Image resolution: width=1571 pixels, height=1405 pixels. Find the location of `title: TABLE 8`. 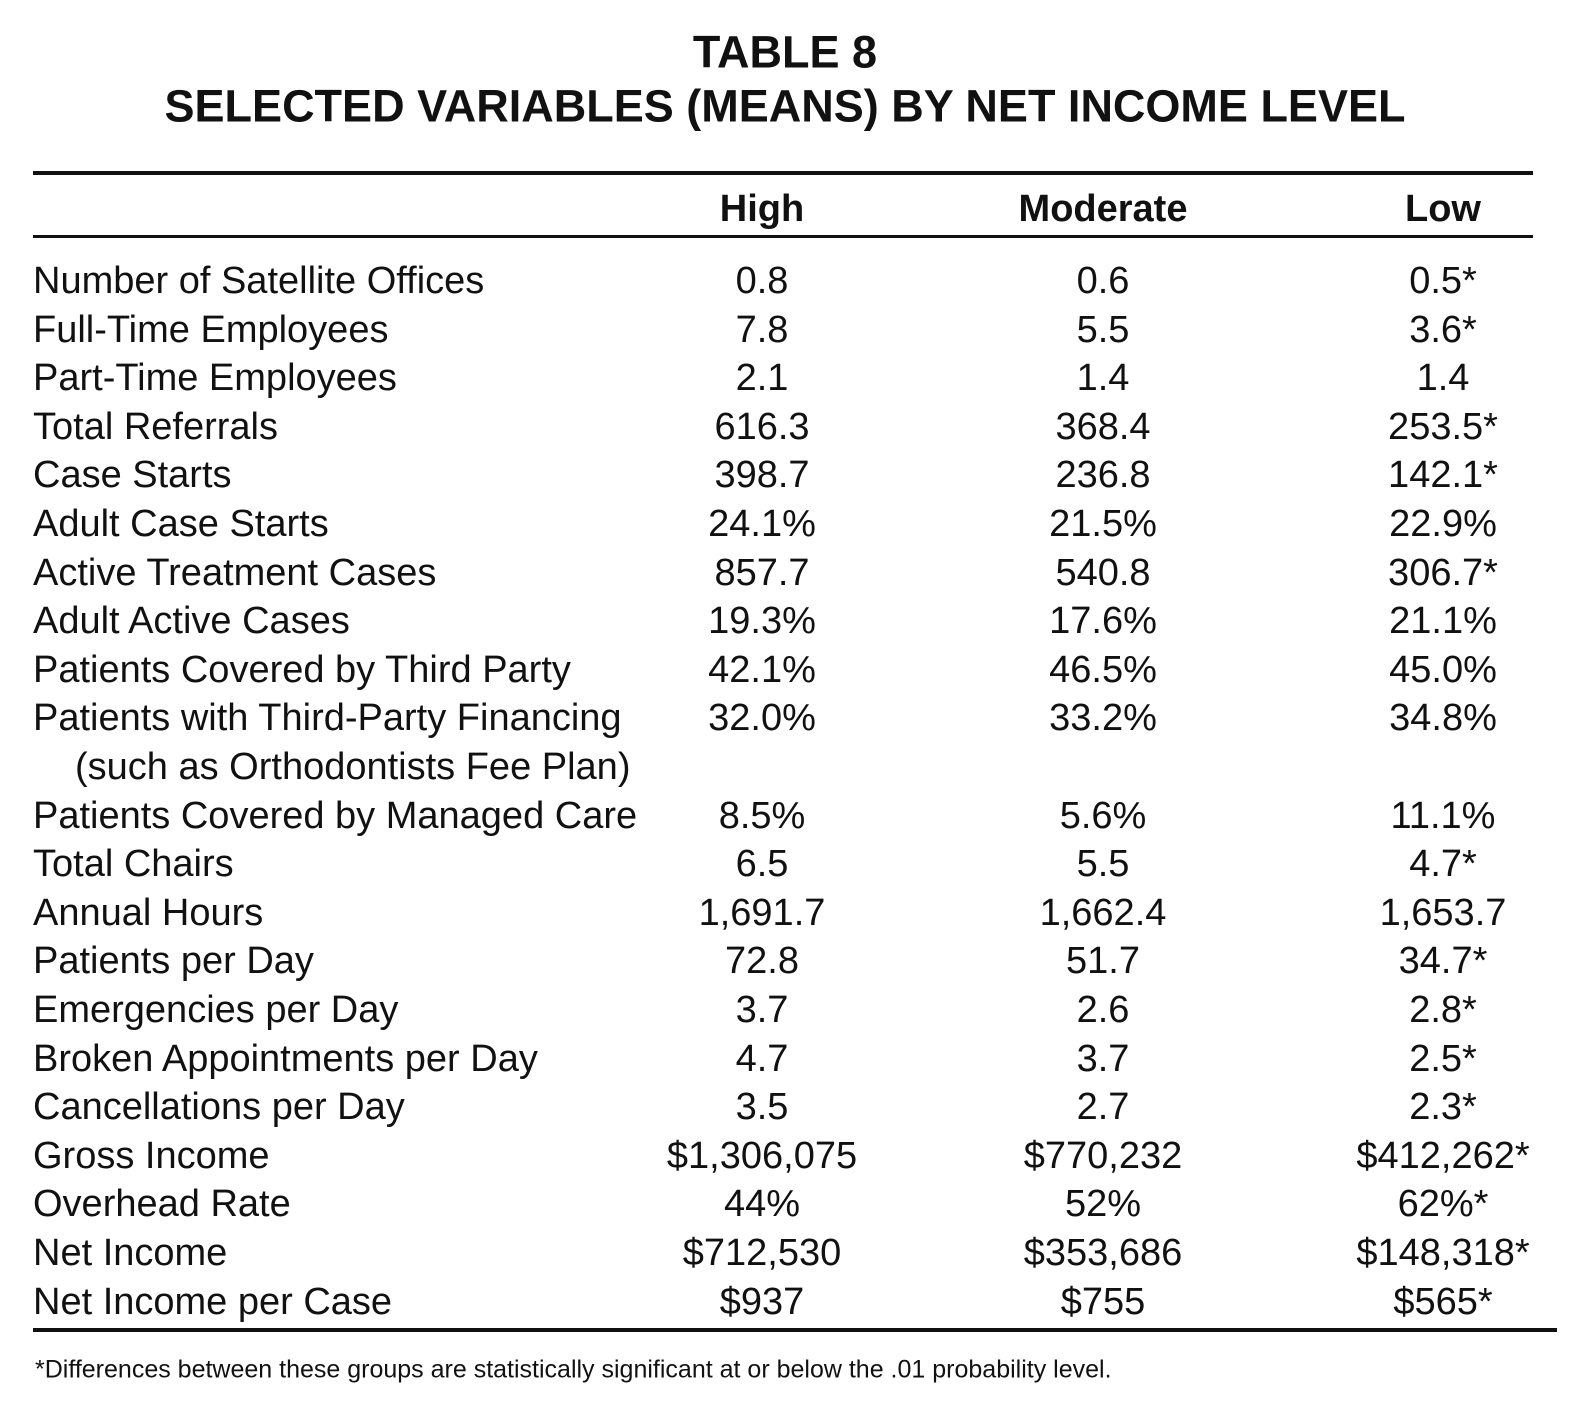

title: TABLE 8 is located at coordinates (785, 52).